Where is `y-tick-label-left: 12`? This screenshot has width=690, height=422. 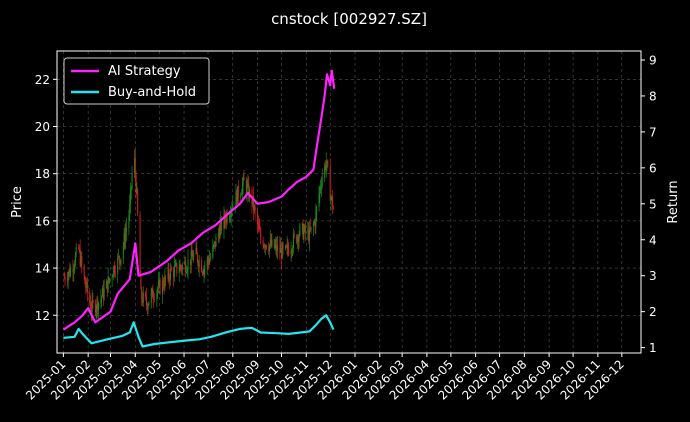 y-tick-label-left: 12 is located at coordinates (42, 316).